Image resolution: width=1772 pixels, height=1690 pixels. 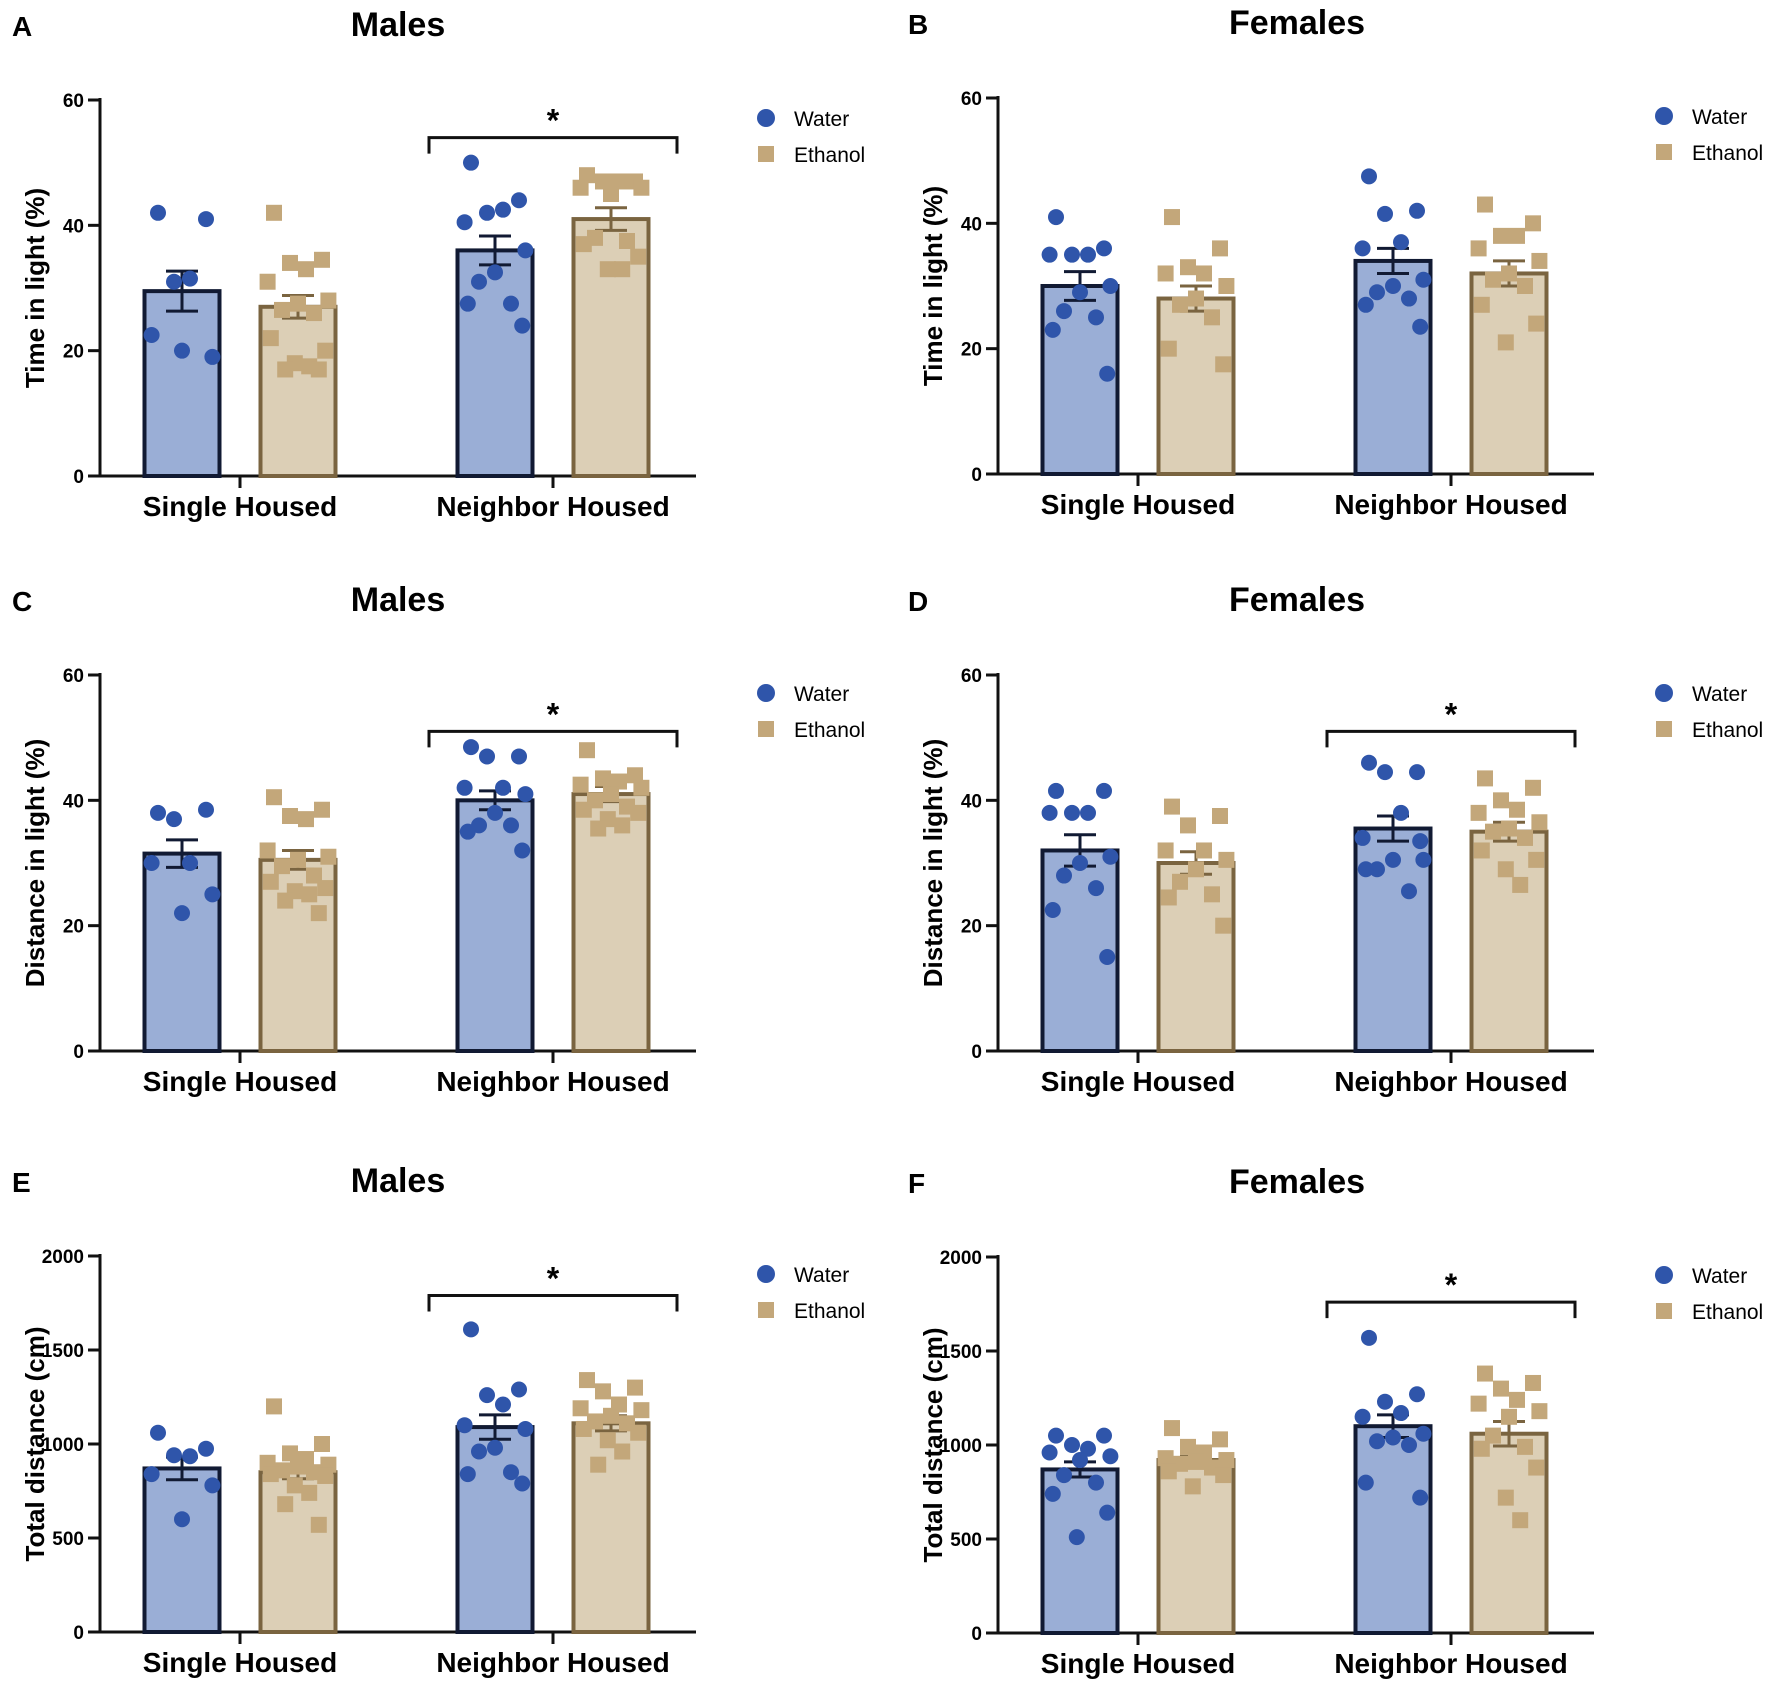 What do you see at coordinates (766, 118) in the screenshot?
I see `legend-water-marker` at bounding box center [766, 118].